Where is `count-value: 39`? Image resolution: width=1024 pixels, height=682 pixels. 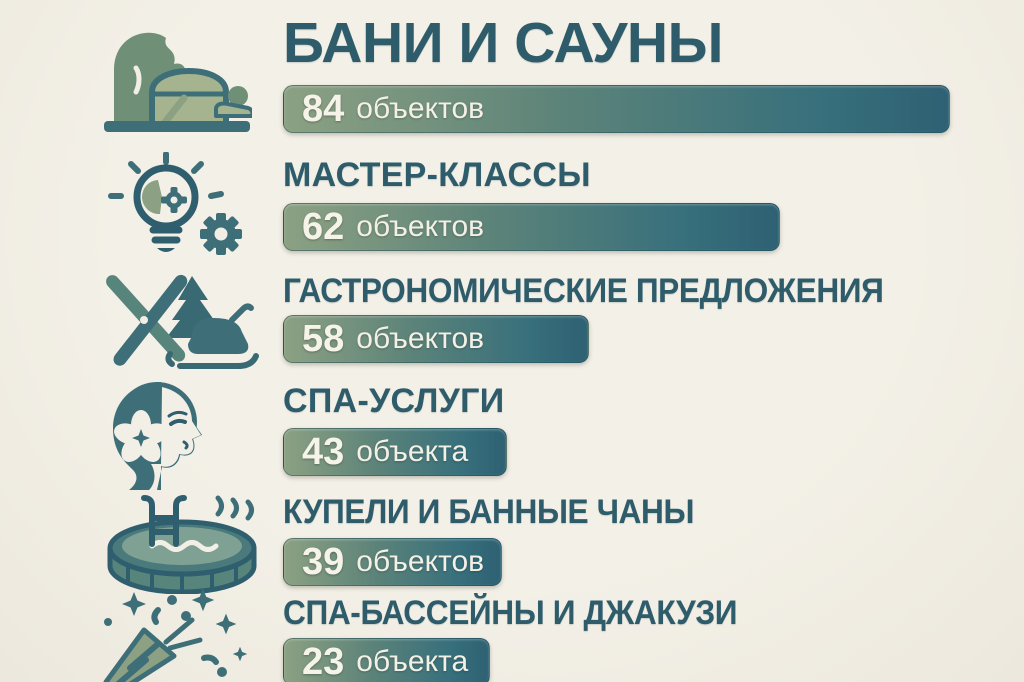
count-value: 39 is located at coordinates (323, 561).